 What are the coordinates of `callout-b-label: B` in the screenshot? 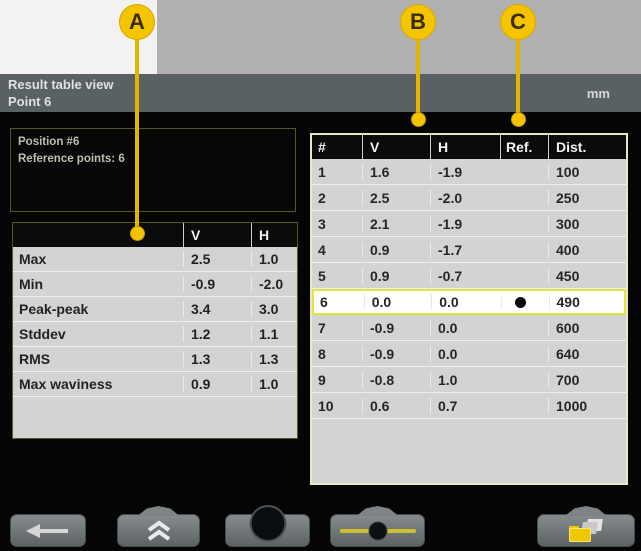 It's located at (418, 22).